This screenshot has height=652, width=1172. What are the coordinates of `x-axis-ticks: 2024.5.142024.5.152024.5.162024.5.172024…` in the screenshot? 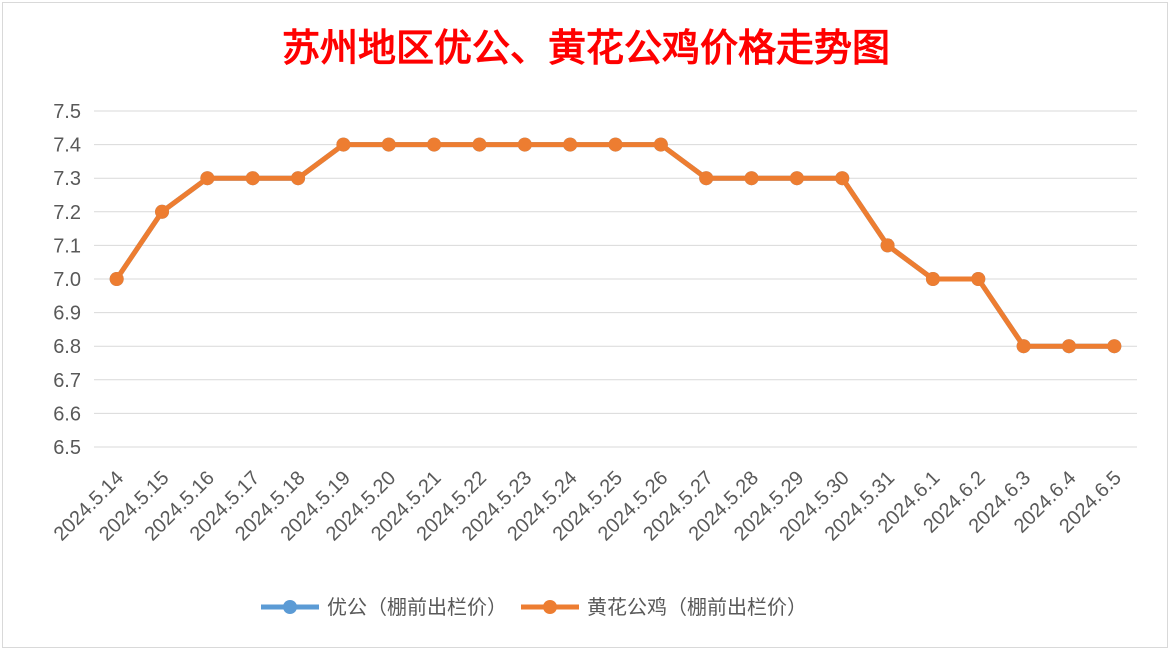 It's located at (588, 506).